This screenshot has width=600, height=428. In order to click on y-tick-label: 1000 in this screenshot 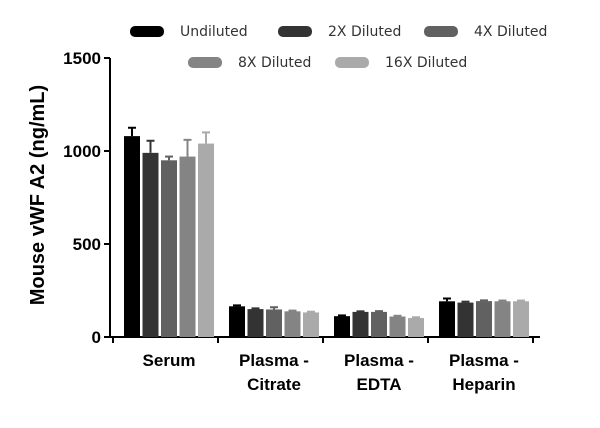, I will do `click(82, 151)`.